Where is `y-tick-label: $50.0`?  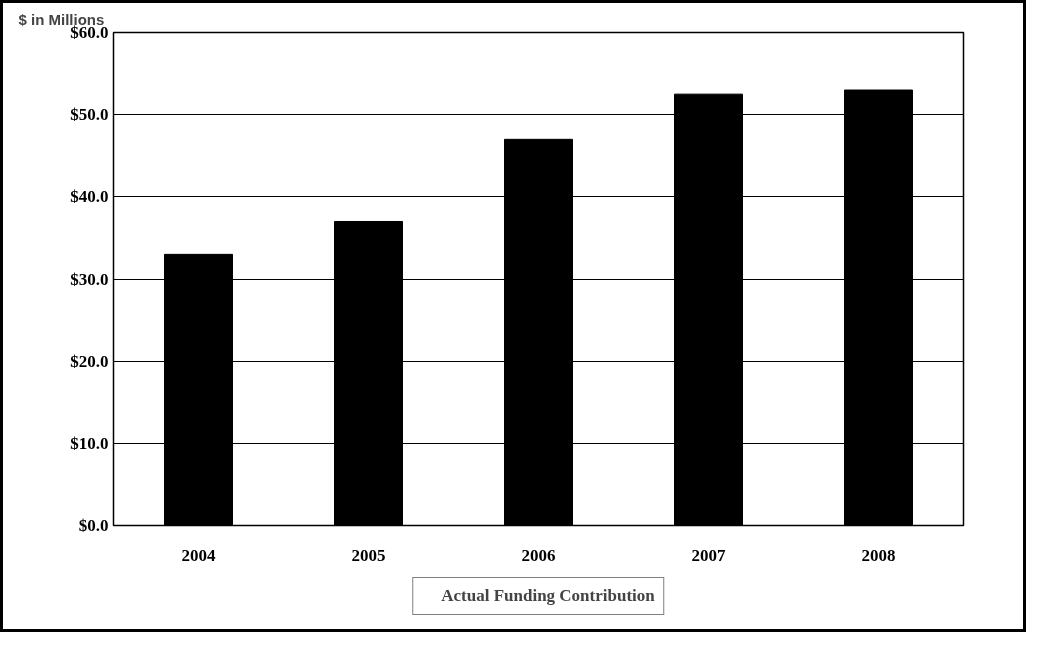
y-tick-label: $50.0 is located at coordinates (89, 115).